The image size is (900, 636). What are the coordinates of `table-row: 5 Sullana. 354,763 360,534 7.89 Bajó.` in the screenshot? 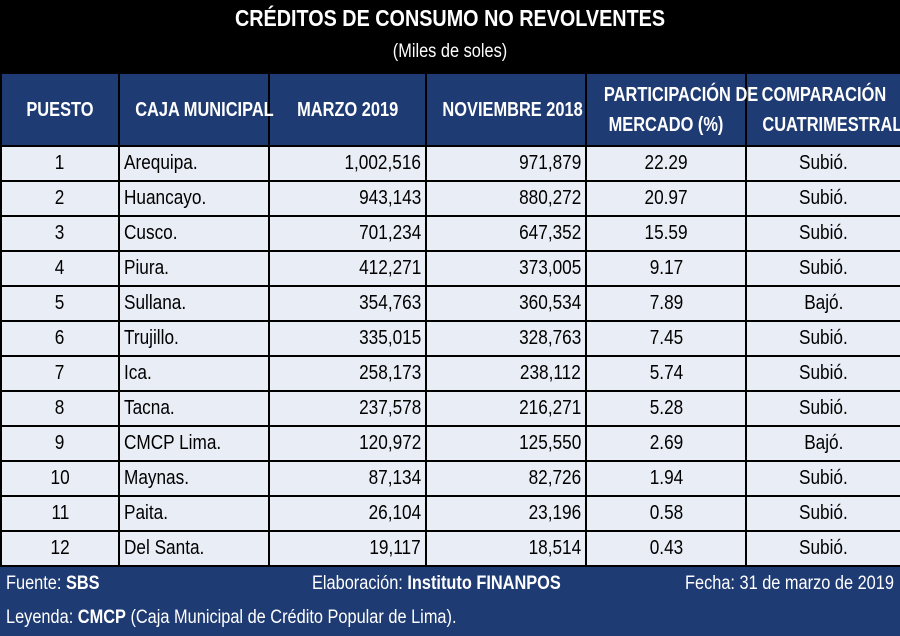 It's located at (450, 303).